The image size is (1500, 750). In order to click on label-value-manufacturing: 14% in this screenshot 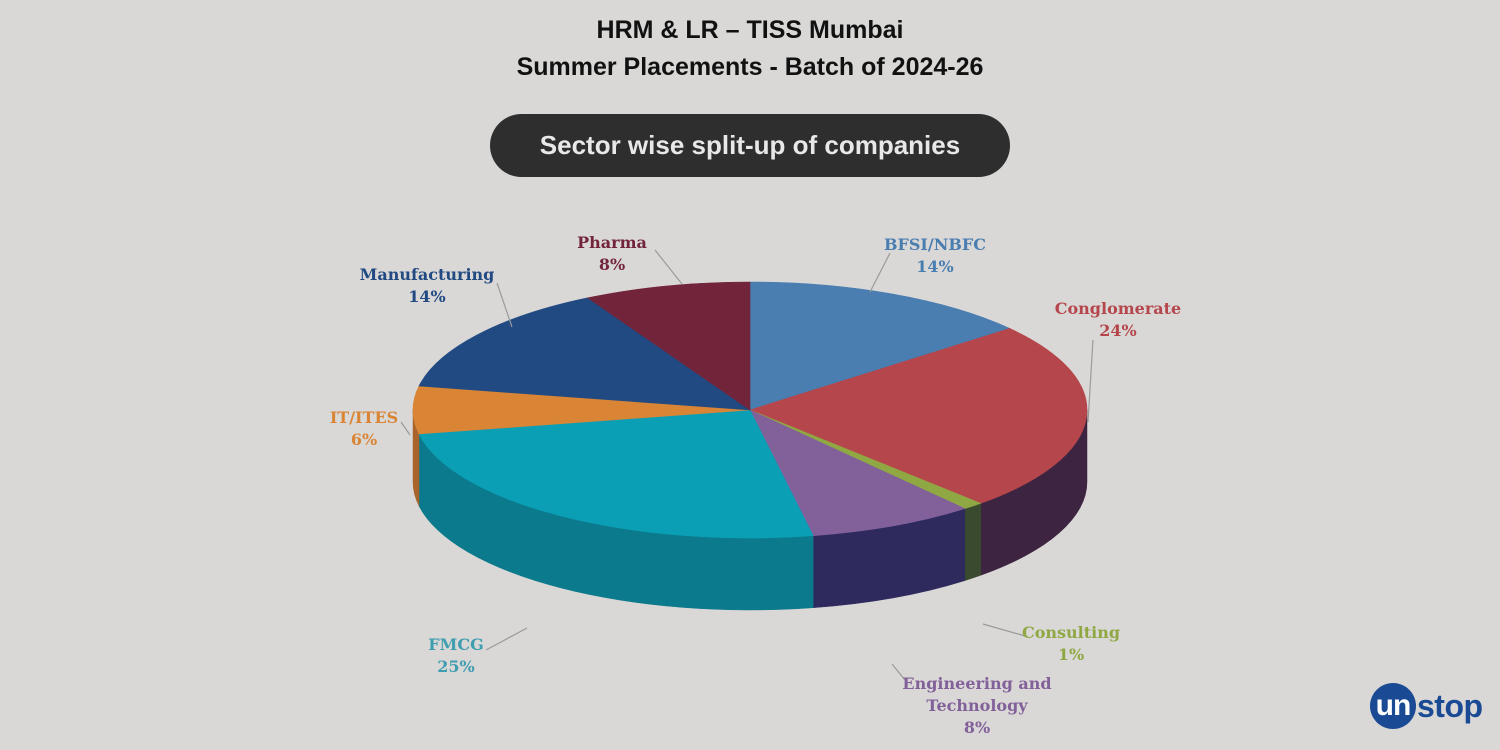, I will do `click(426, 296)`.